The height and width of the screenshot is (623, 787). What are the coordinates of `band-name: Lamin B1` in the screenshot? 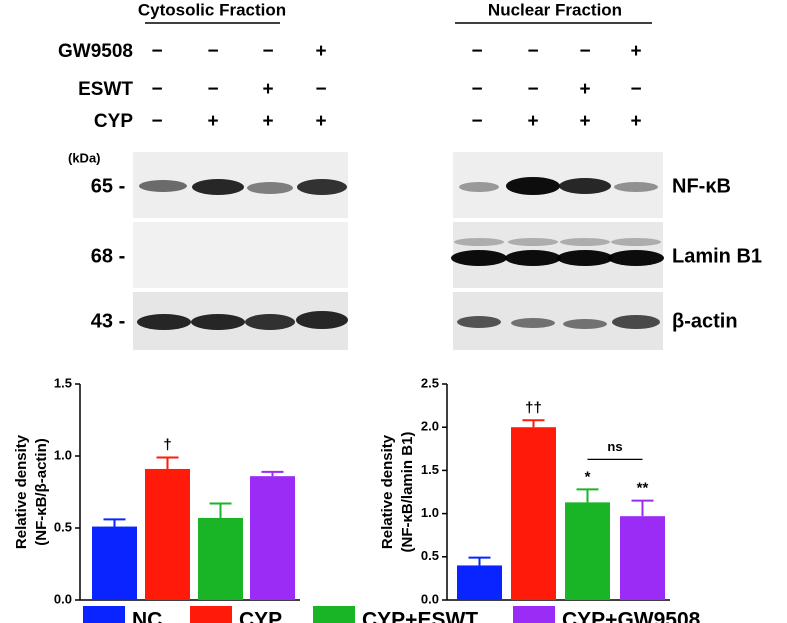 It's located at (717, 256).